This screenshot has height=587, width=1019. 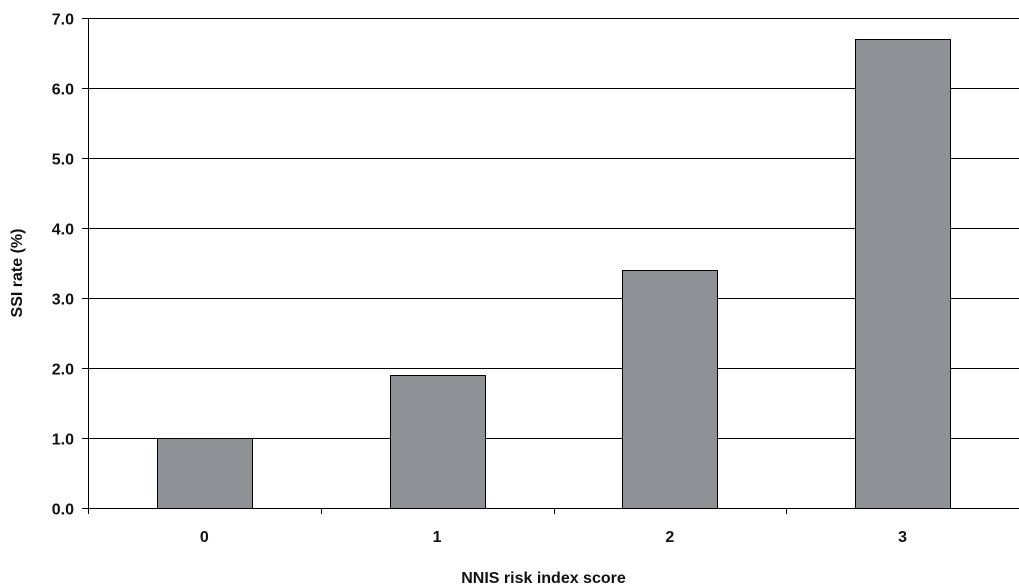 What do you see at coordinates (17, 273) in the screenshot?
I see `y-axis-title: SSI rate (%)` at bounding box center [17, 273].